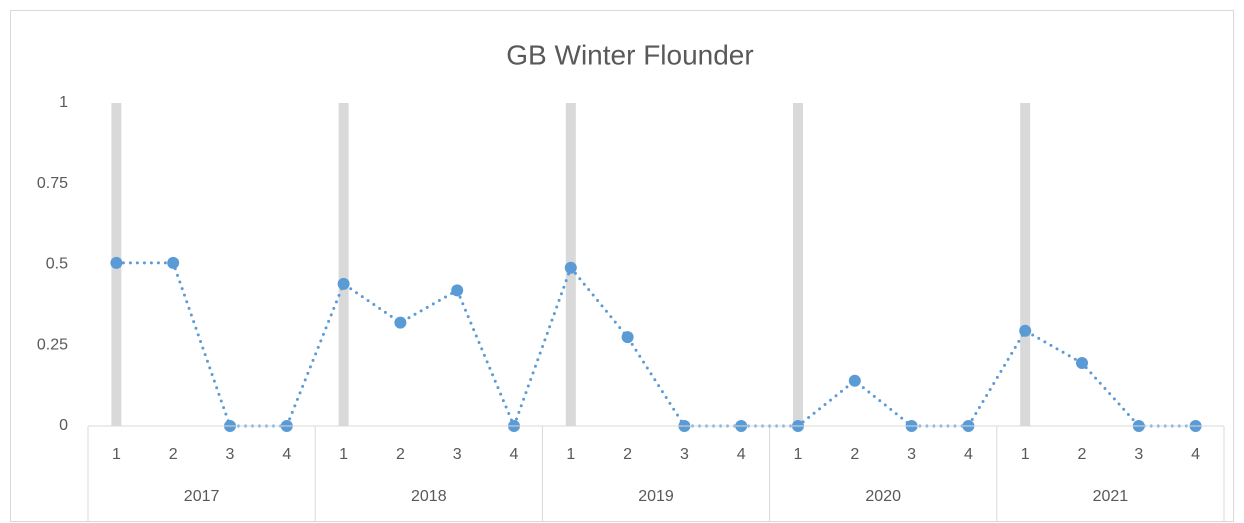 This screenshot has width=1244, height=523. What do you see at coordinates (202, 496) in the screenshot?
I see `x-group-label: 2017` at bounding box center [202, 496].